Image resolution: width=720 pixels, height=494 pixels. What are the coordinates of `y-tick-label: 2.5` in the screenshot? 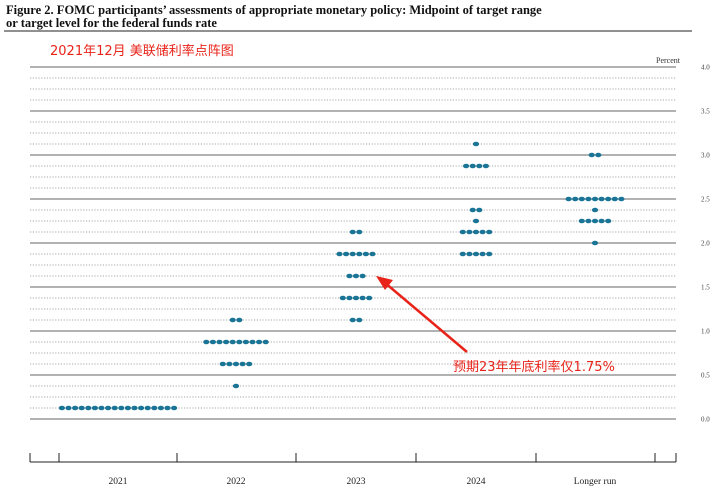 It's located at (705, 200).